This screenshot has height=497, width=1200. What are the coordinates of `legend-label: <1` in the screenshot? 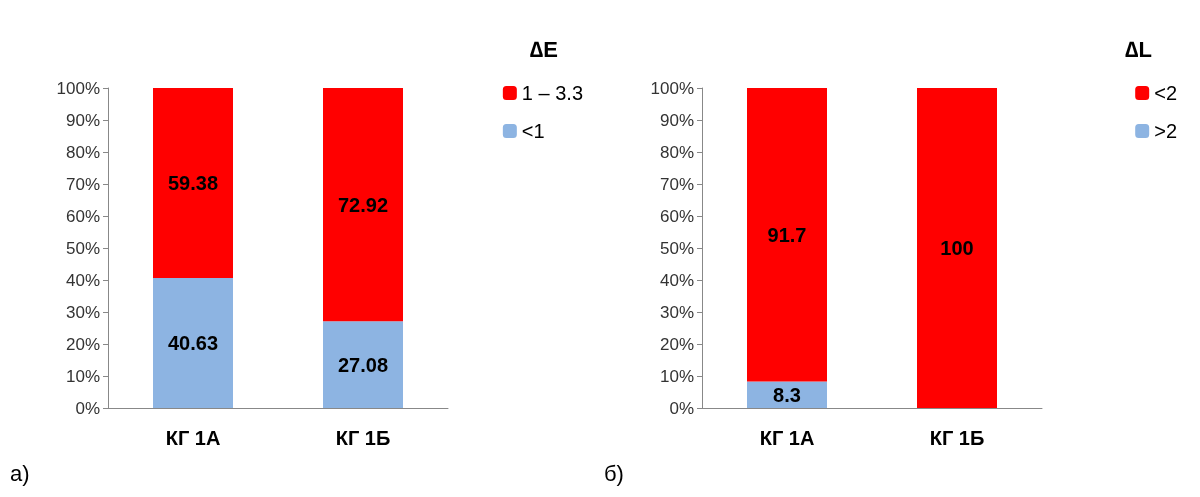 It's located at (533, 131).